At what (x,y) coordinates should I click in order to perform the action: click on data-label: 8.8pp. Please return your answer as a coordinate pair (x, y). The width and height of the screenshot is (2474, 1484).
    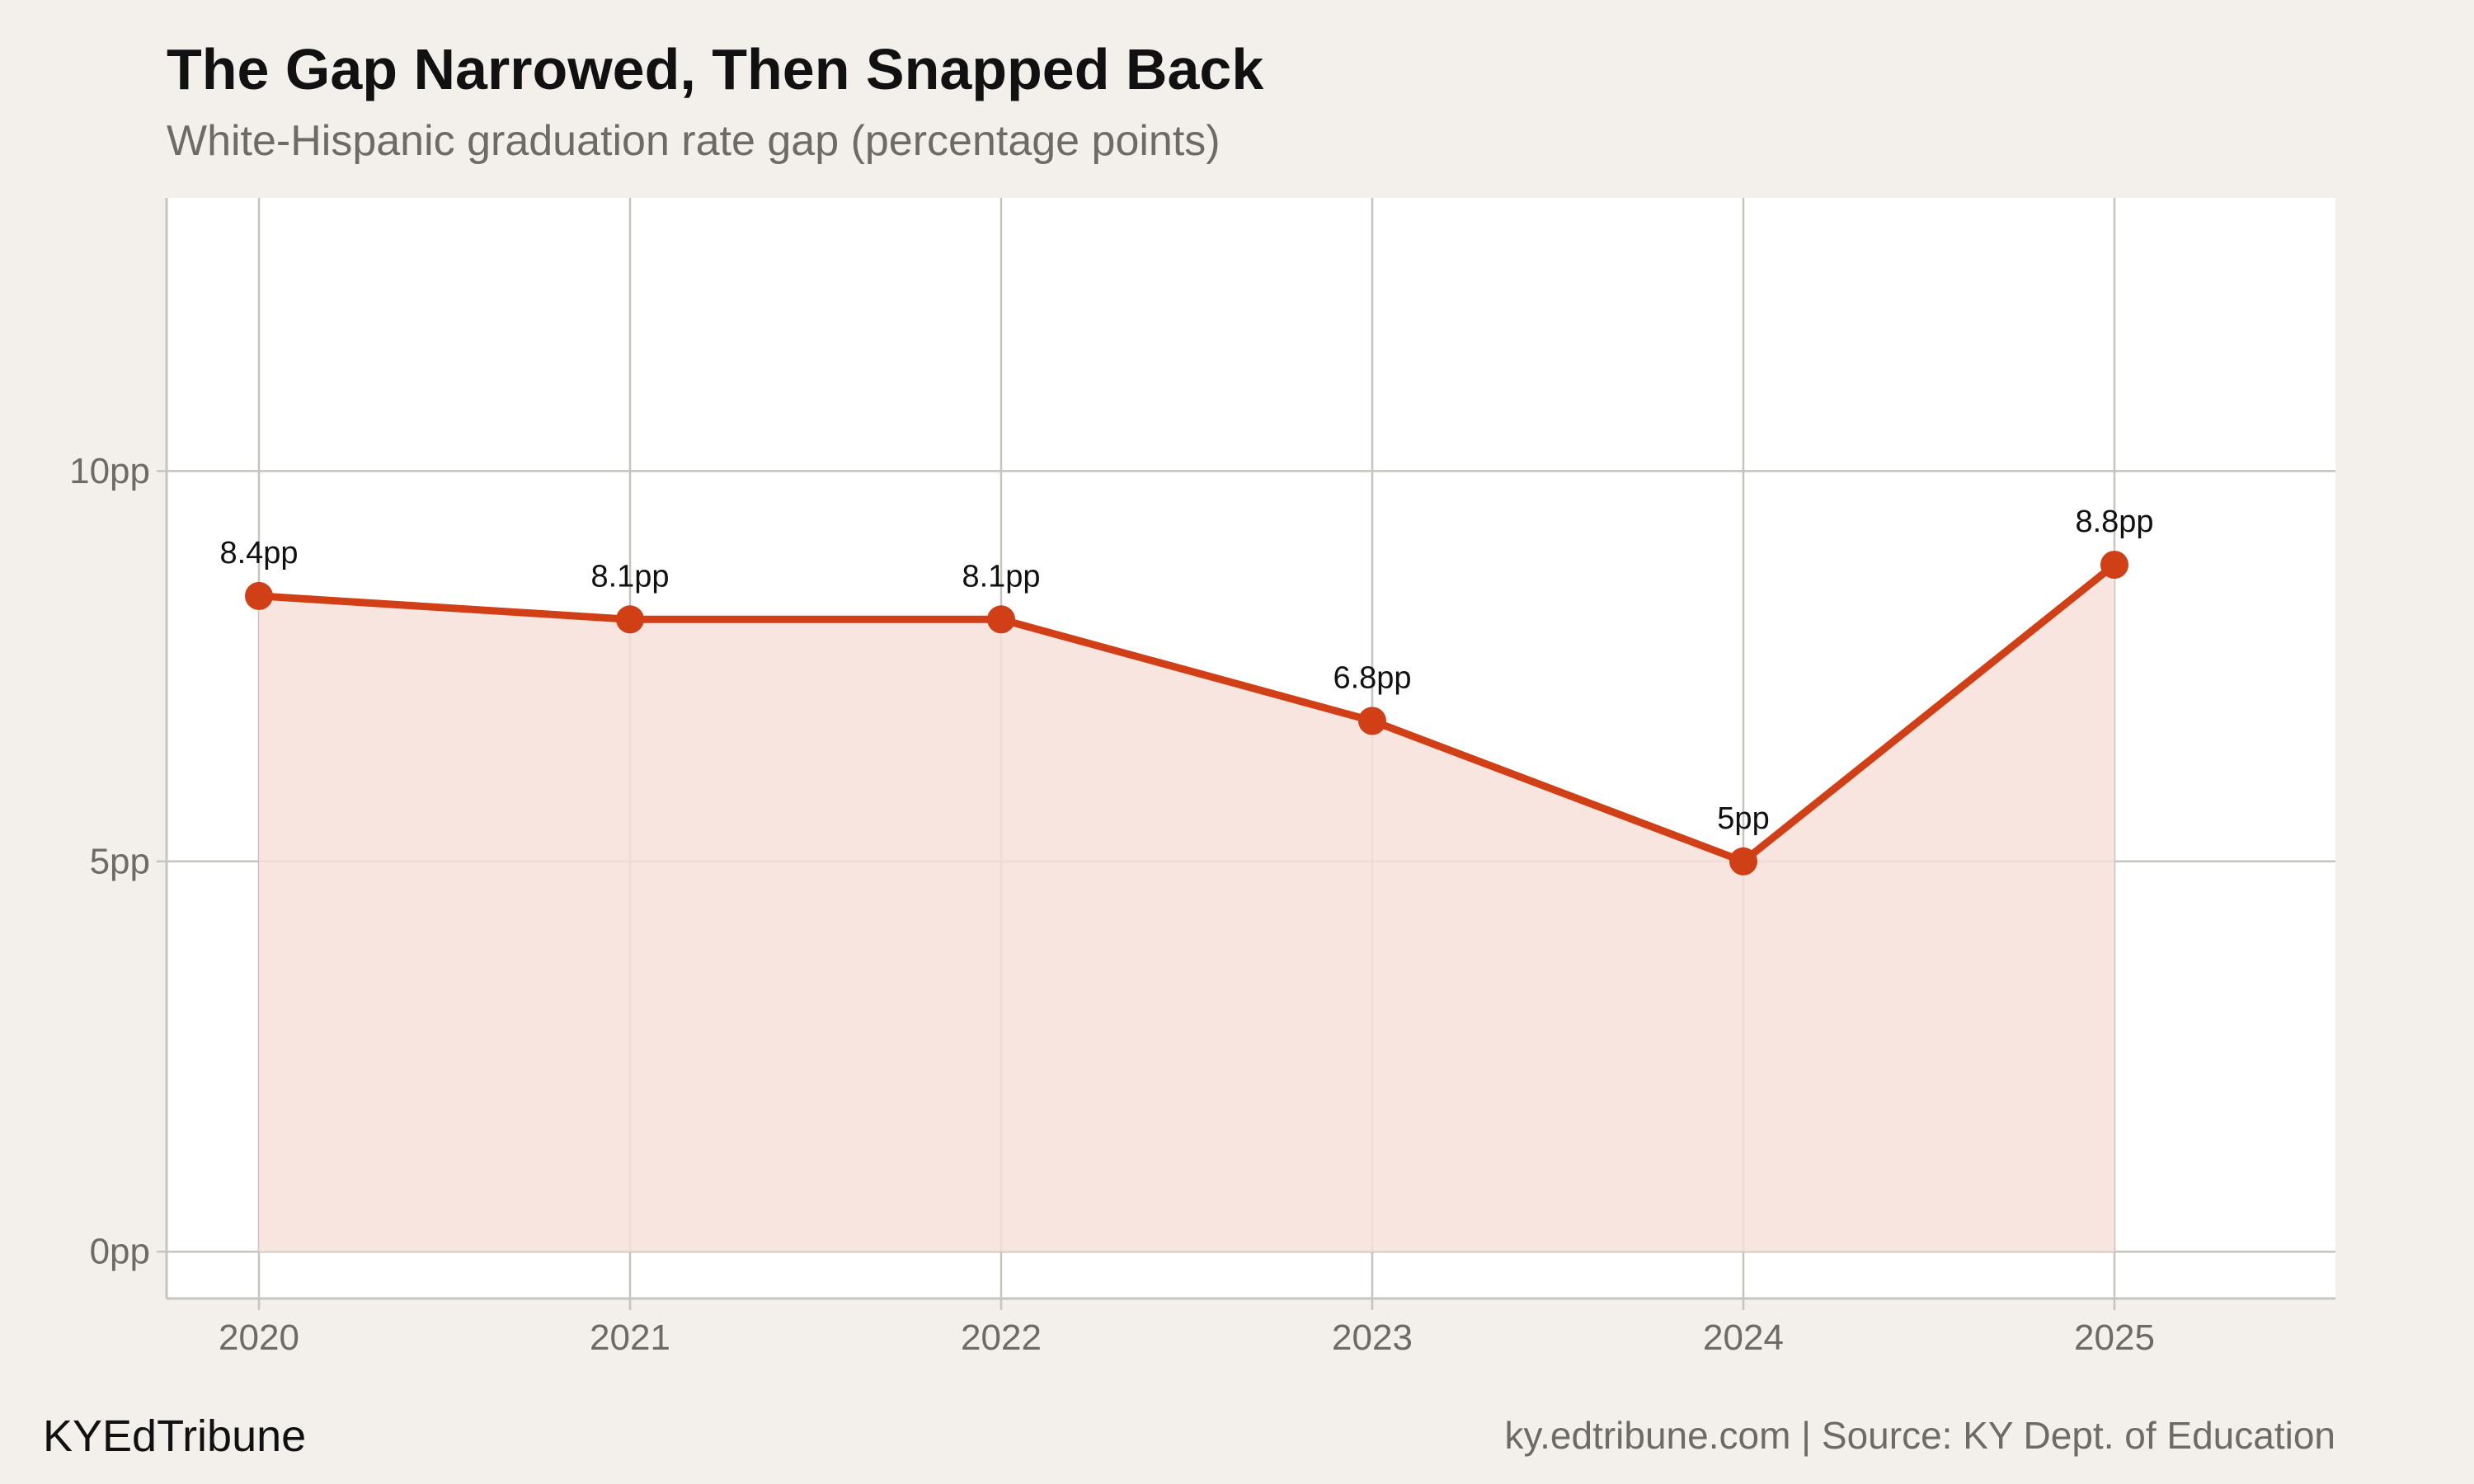
    Looking at the image, I should click on (2114, 522).